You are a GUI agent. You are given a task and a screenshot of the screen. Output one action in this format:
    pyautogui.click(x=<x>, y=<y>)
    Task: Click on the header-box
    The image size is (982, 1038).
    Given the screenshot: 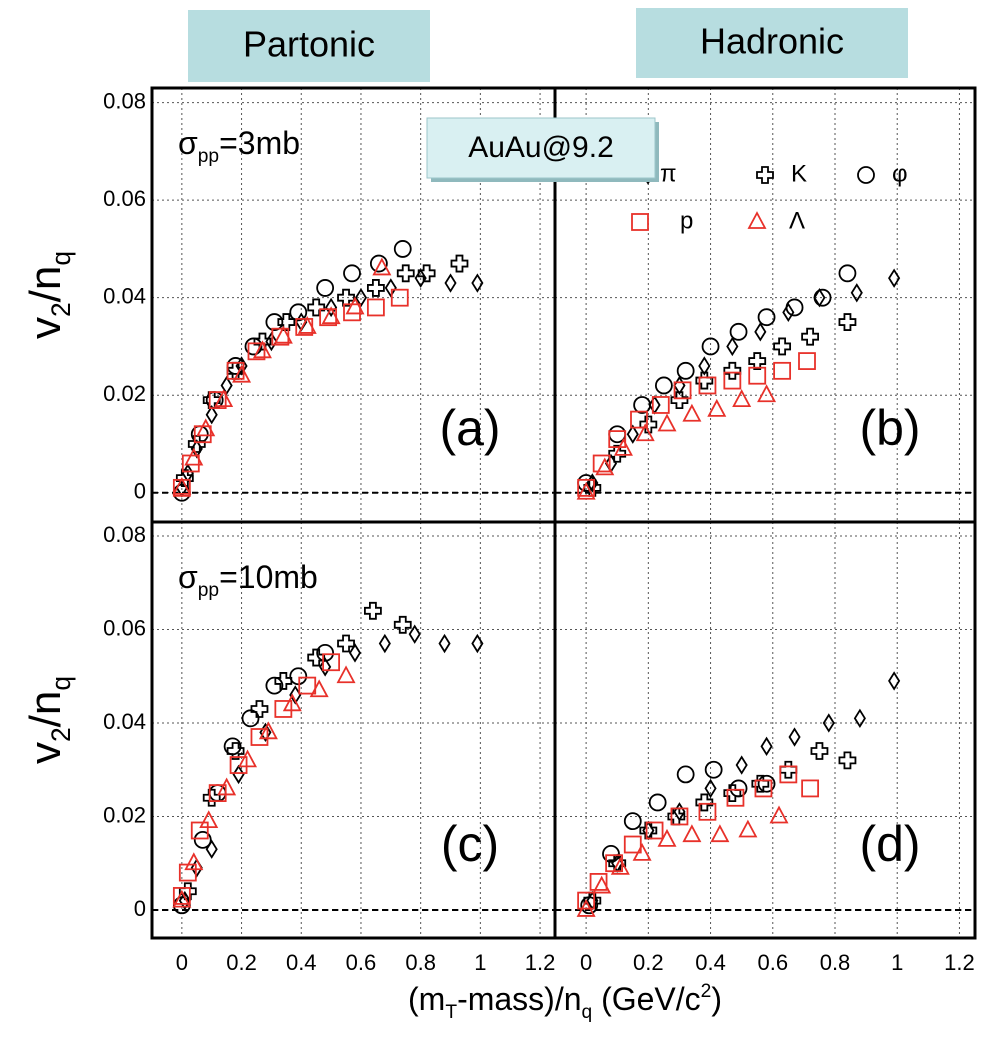 What is the action you would take?
    pyautogui.click(x=309, y=46)
    